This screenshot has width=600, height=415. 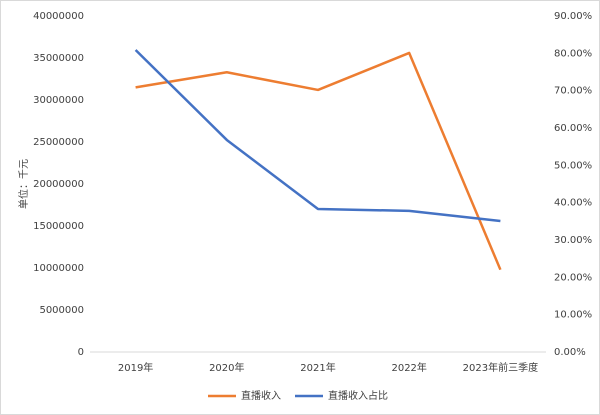 What do you see at coordinates (58, 100) in the screenshot?
I see `y-tick-label: 30000000` at bounding box center [58, 100].